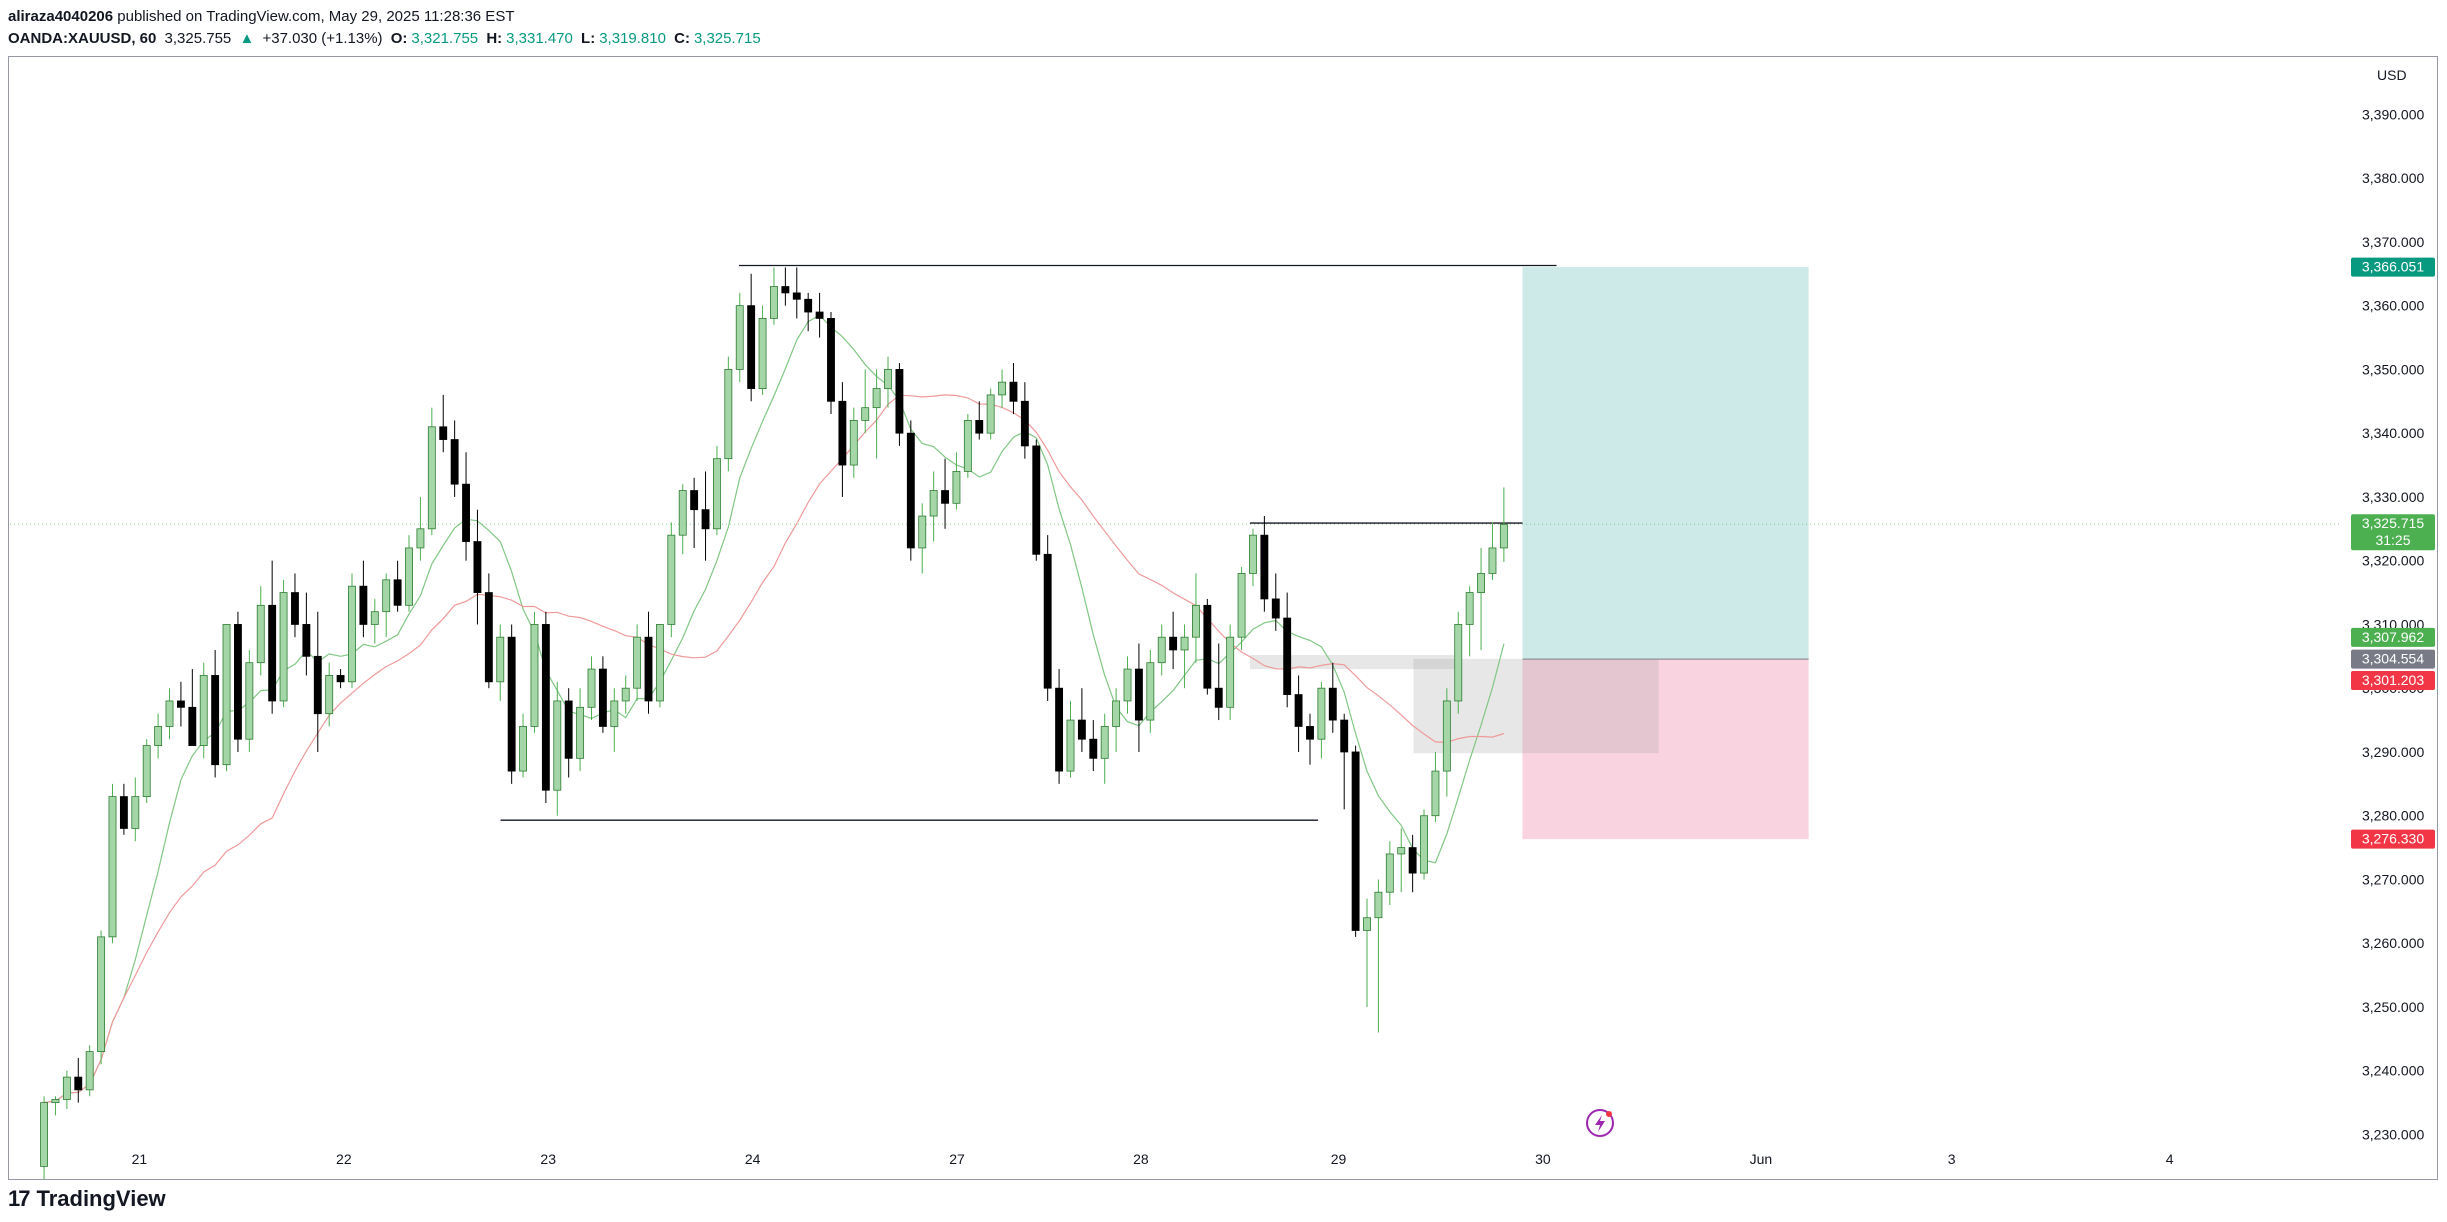 The width and height of the screenshot is (2447, 1222). What do you see at coordinates (101, 1198) in the screenshot?
I see `tradingview-wordmark: TradingView` at bounding box center [101, 1198].